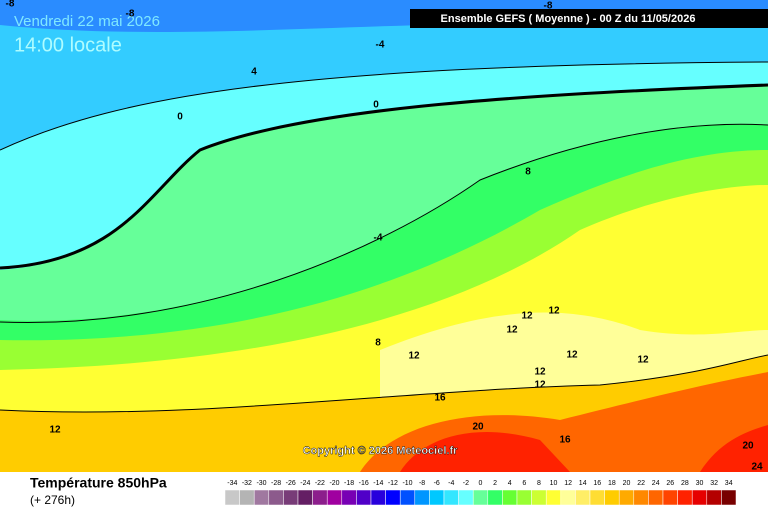 This screenshot has height=512, width=768. What do you see at coordinates (247, 483) in the screenshot?
I see `legend-label: -32` at bounding box center [247, 483].